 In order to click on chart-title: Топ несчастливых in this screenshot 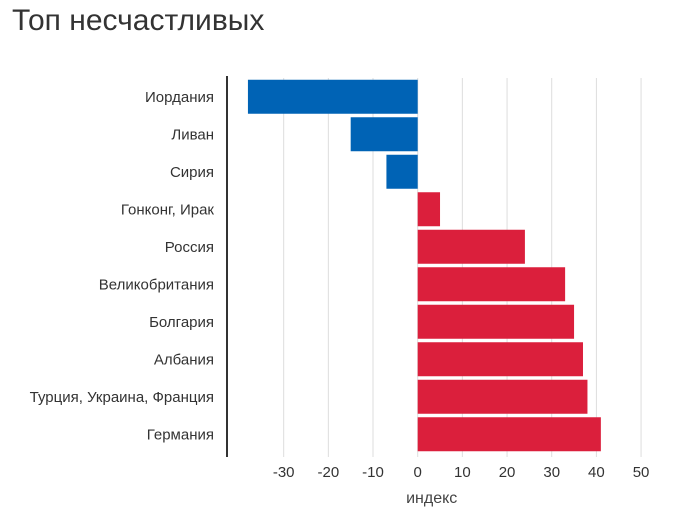, I will do `click(138, 20)`.